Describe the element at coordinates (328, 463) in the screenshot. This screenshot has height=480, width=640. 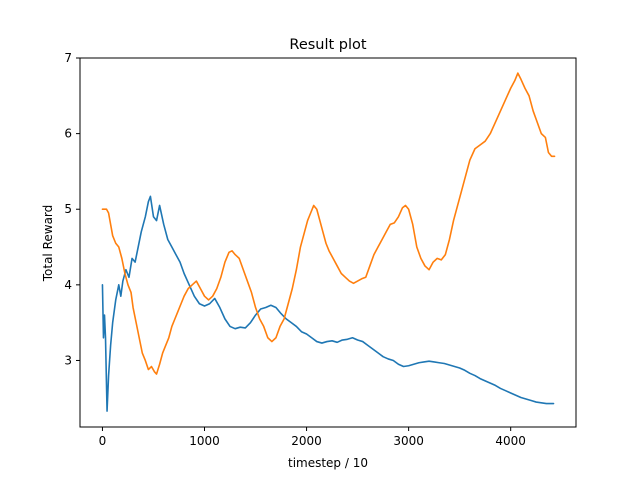
I see `x-axis-label: timestep / 10` at that location.